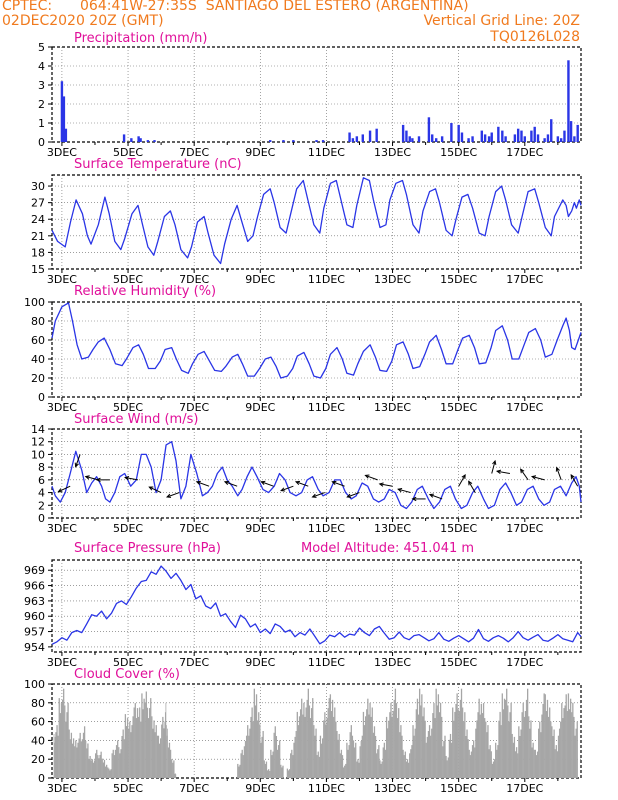  I want to click on y-tick-label: 957, so click(34, 632).